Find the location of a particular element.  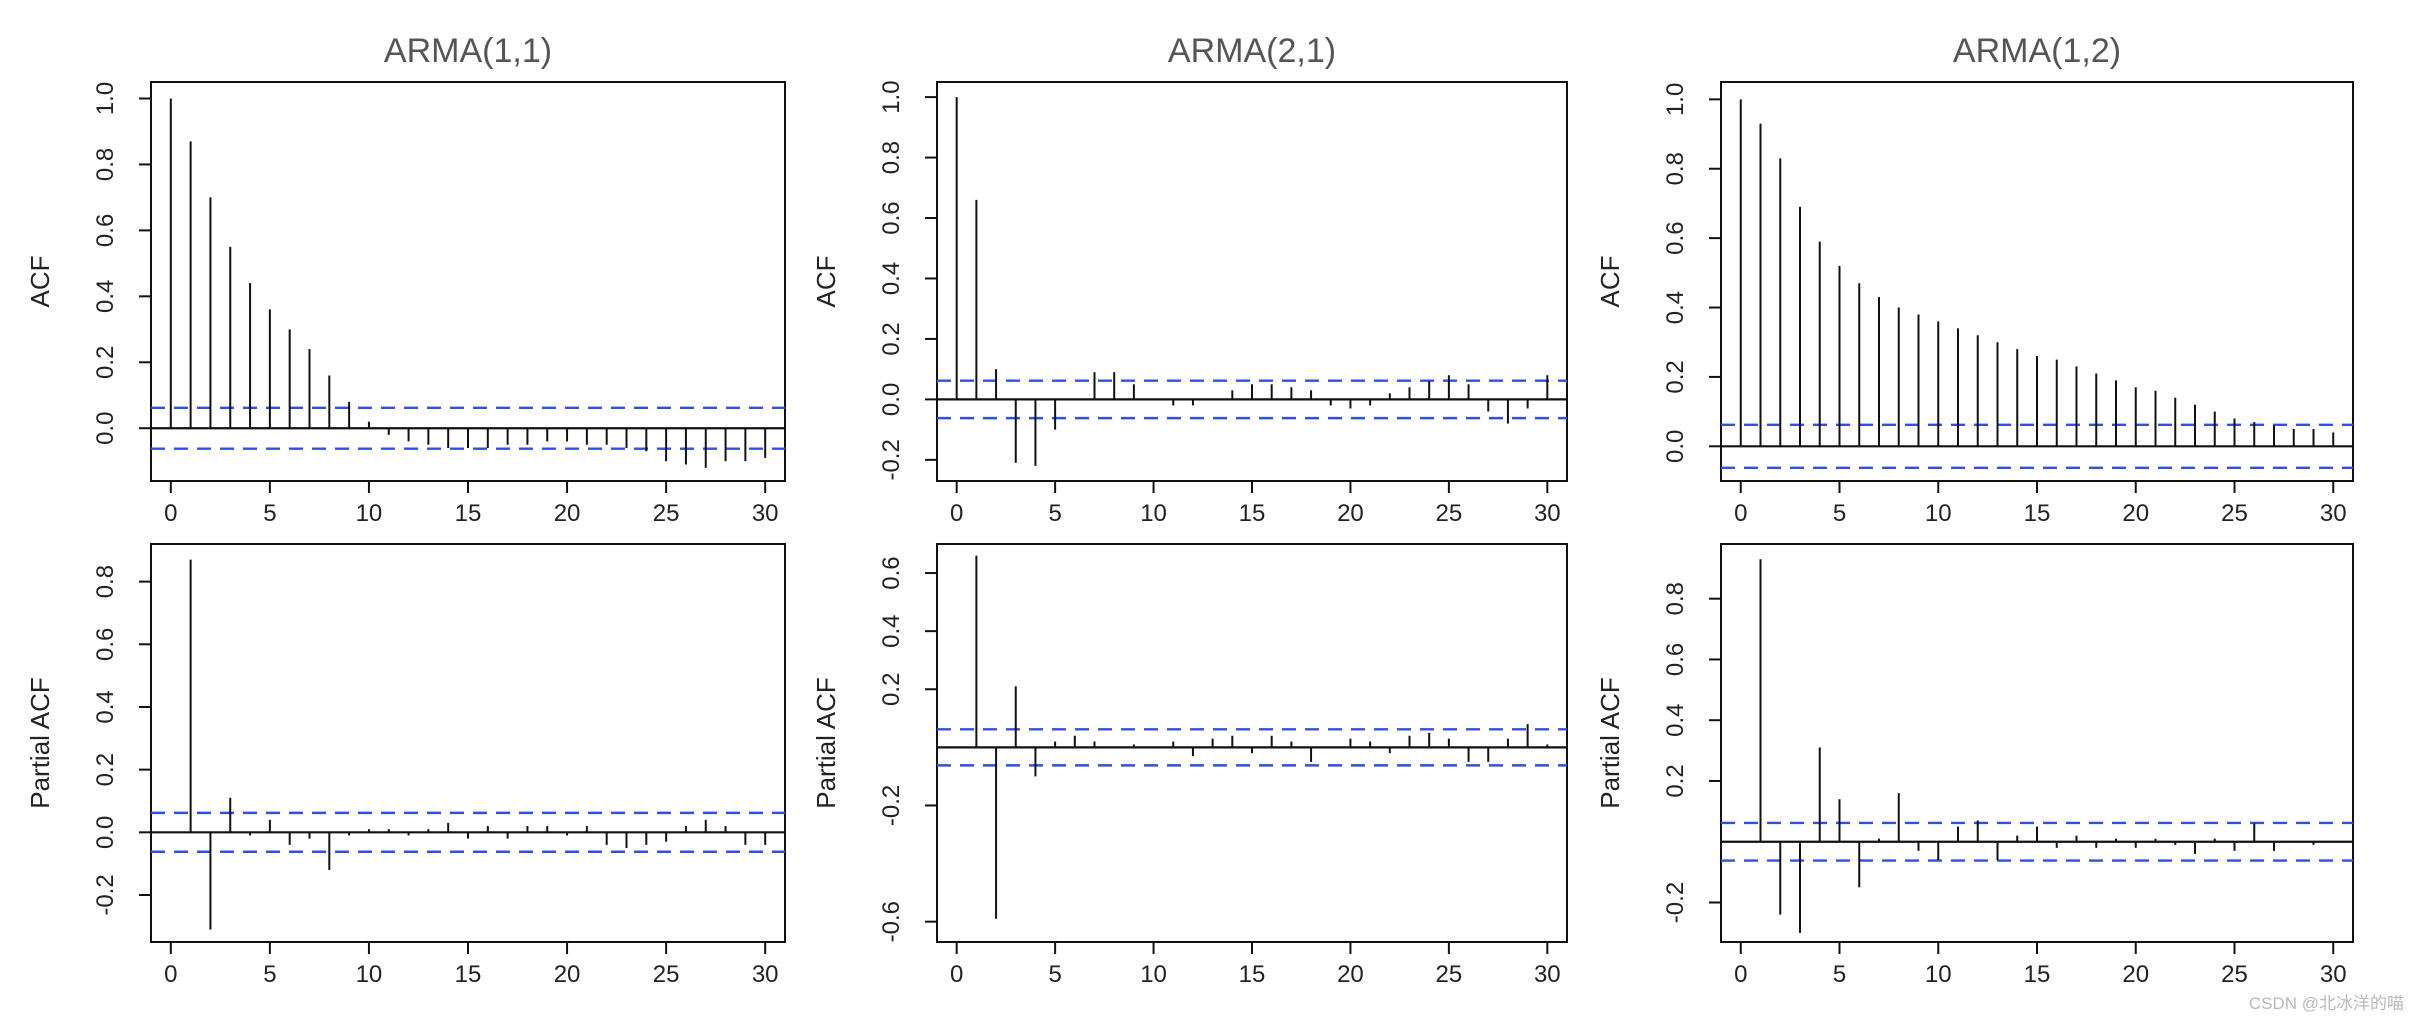

watermark-text: CSDN @北冰洋的喵 is located at coordinates (2326, 1003).